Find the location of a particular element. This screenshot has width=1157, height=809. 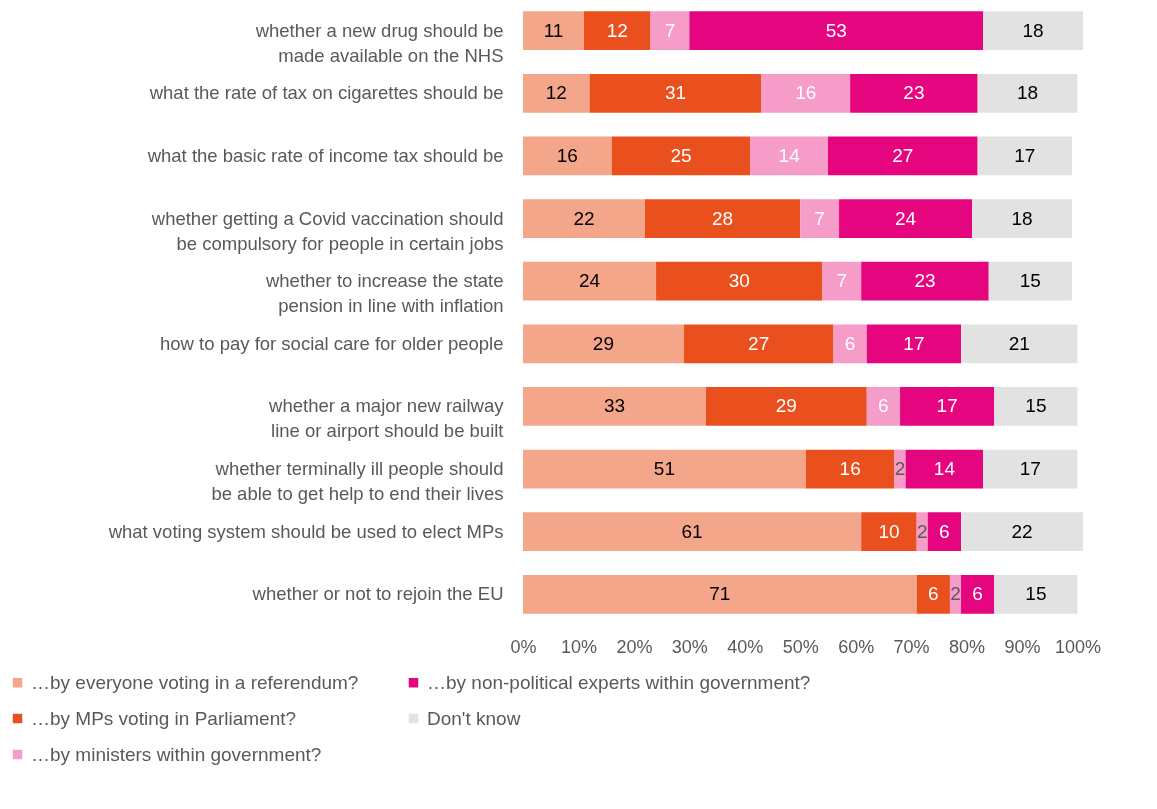

data-label: 31 is located at coordinates (675, 93).